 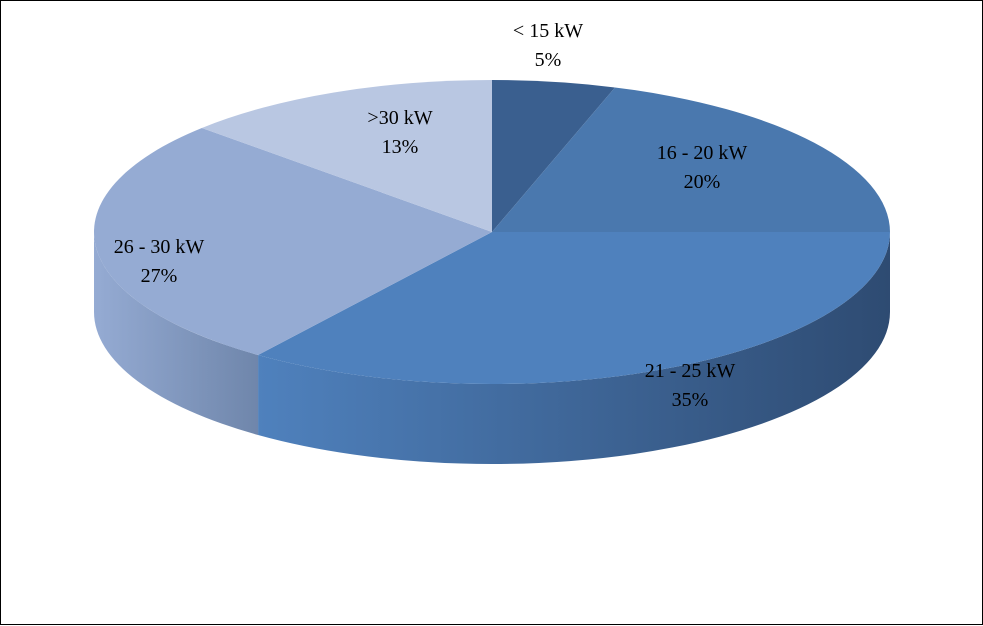 What do you see at coordinates (548, 60) in the screenshot?
I see `slice-label-percent: 5%` at bounding box center [548, 60].